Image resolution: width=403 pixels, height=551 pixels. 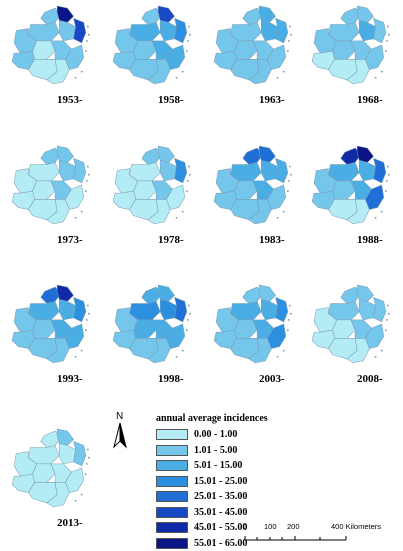 I want to click on map-panel: 1993-, so click(x=51, y=333).